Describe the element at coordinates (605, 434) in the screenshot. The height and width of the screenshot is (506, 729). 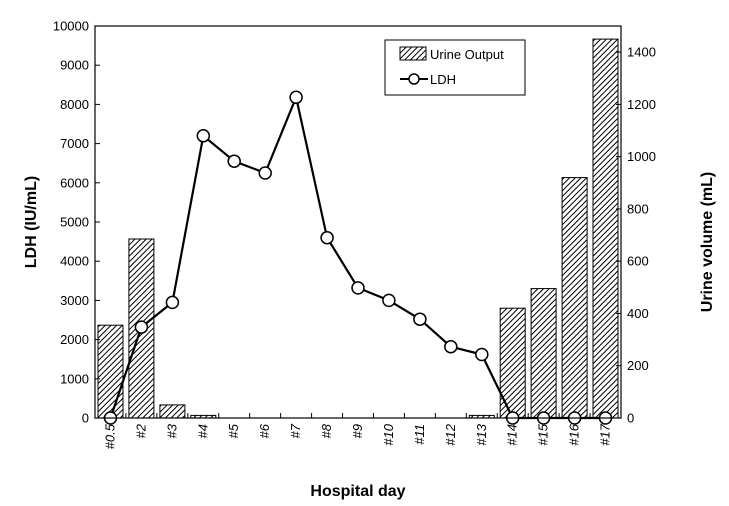
I see `x-tick-label-#17: #17` at that location.